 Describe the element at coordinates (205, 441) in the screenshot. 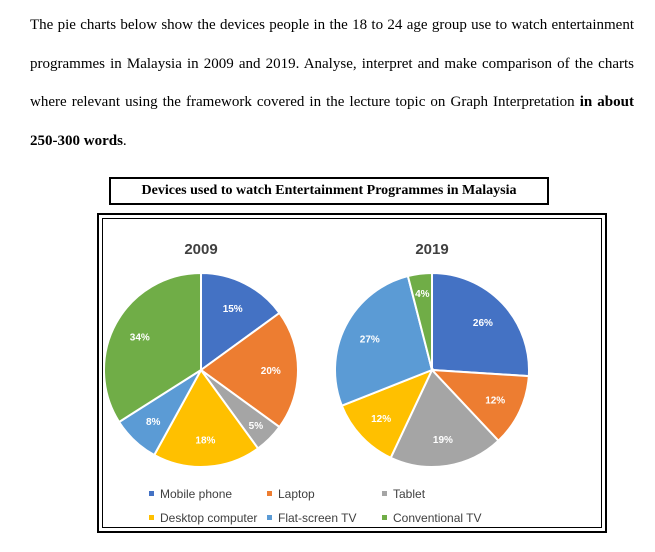

I see `slice-label-2009-desktop-computer: 18%` at that location.